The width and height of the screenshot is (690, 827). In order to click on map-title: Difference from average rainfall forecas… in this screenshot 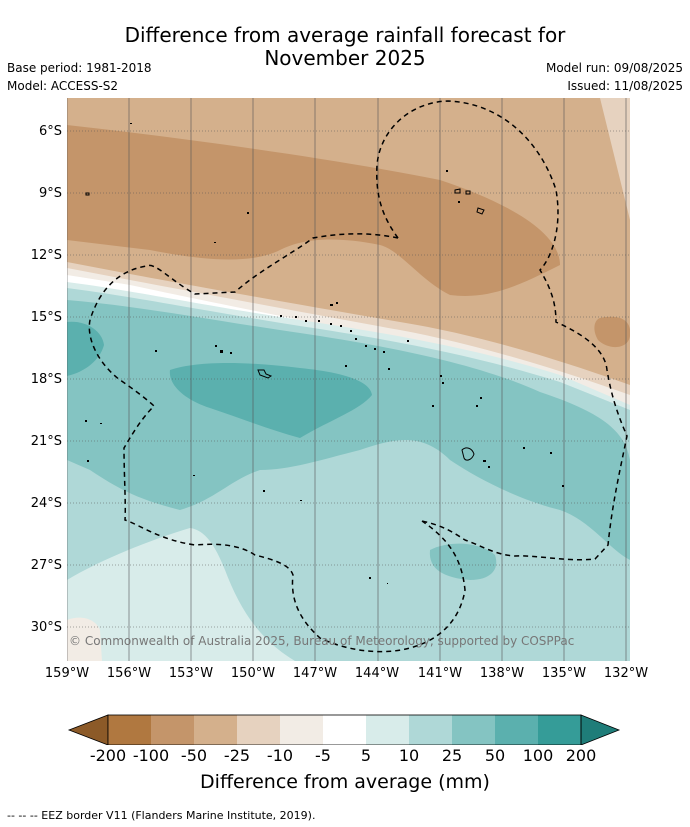, I will do `click(345, 47)`.